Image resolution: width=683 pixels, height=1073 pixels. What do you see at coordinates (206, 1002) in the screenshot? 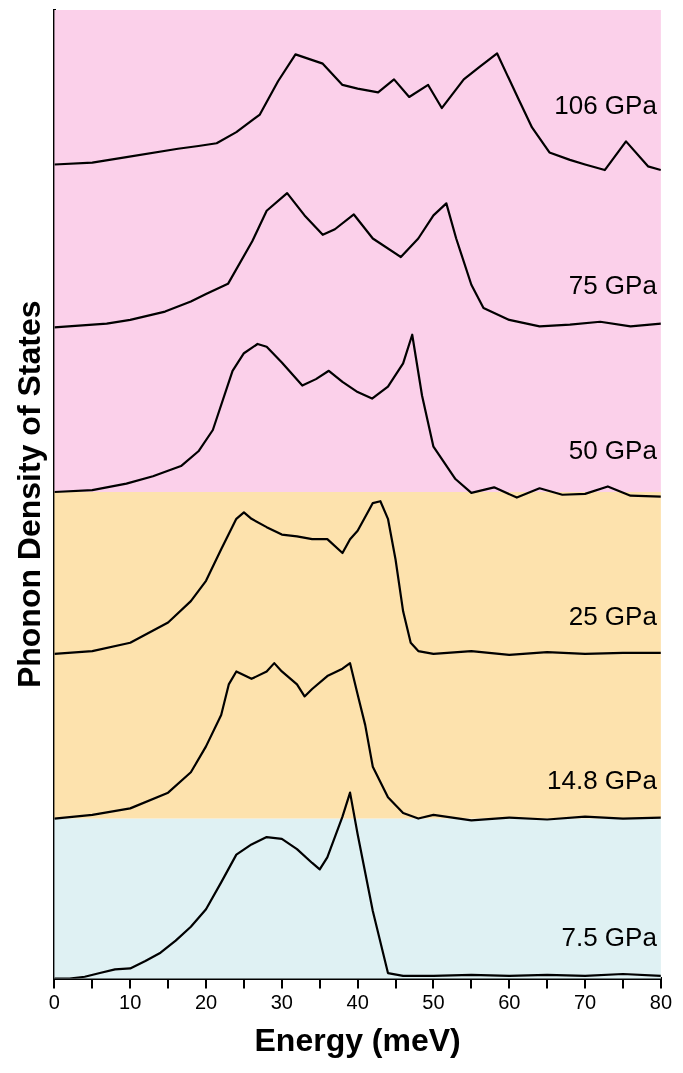
I see `x-tick-label: 20` at bounding box center [206, 1002].